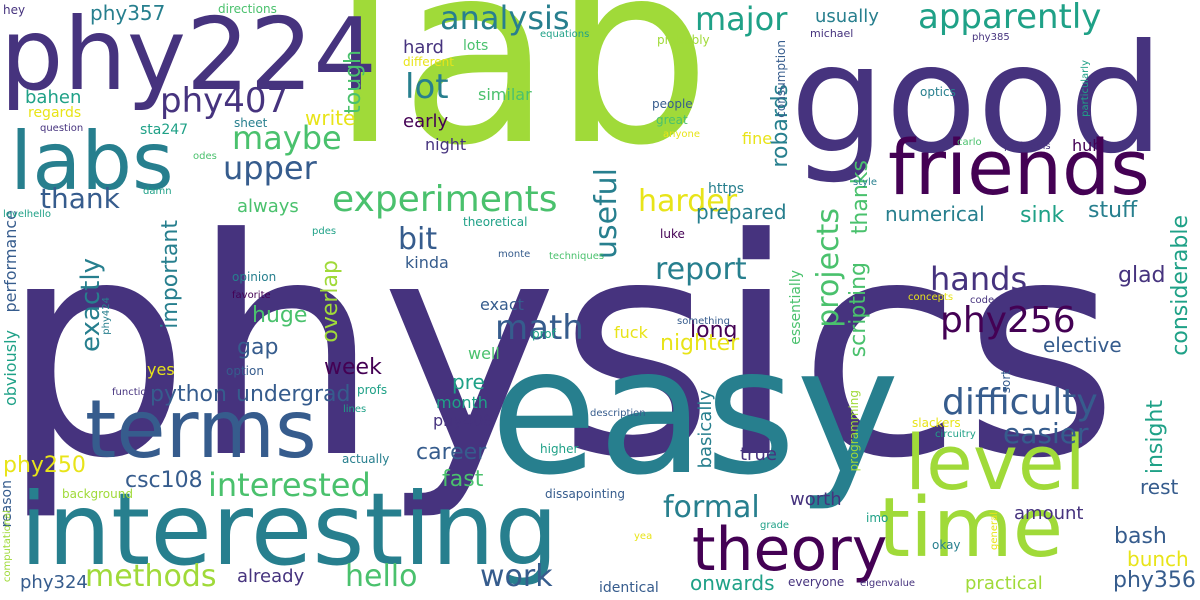 This screenshot has height=600, width=1200. I want to click on word-phy424: phy424, so click(106, 316).